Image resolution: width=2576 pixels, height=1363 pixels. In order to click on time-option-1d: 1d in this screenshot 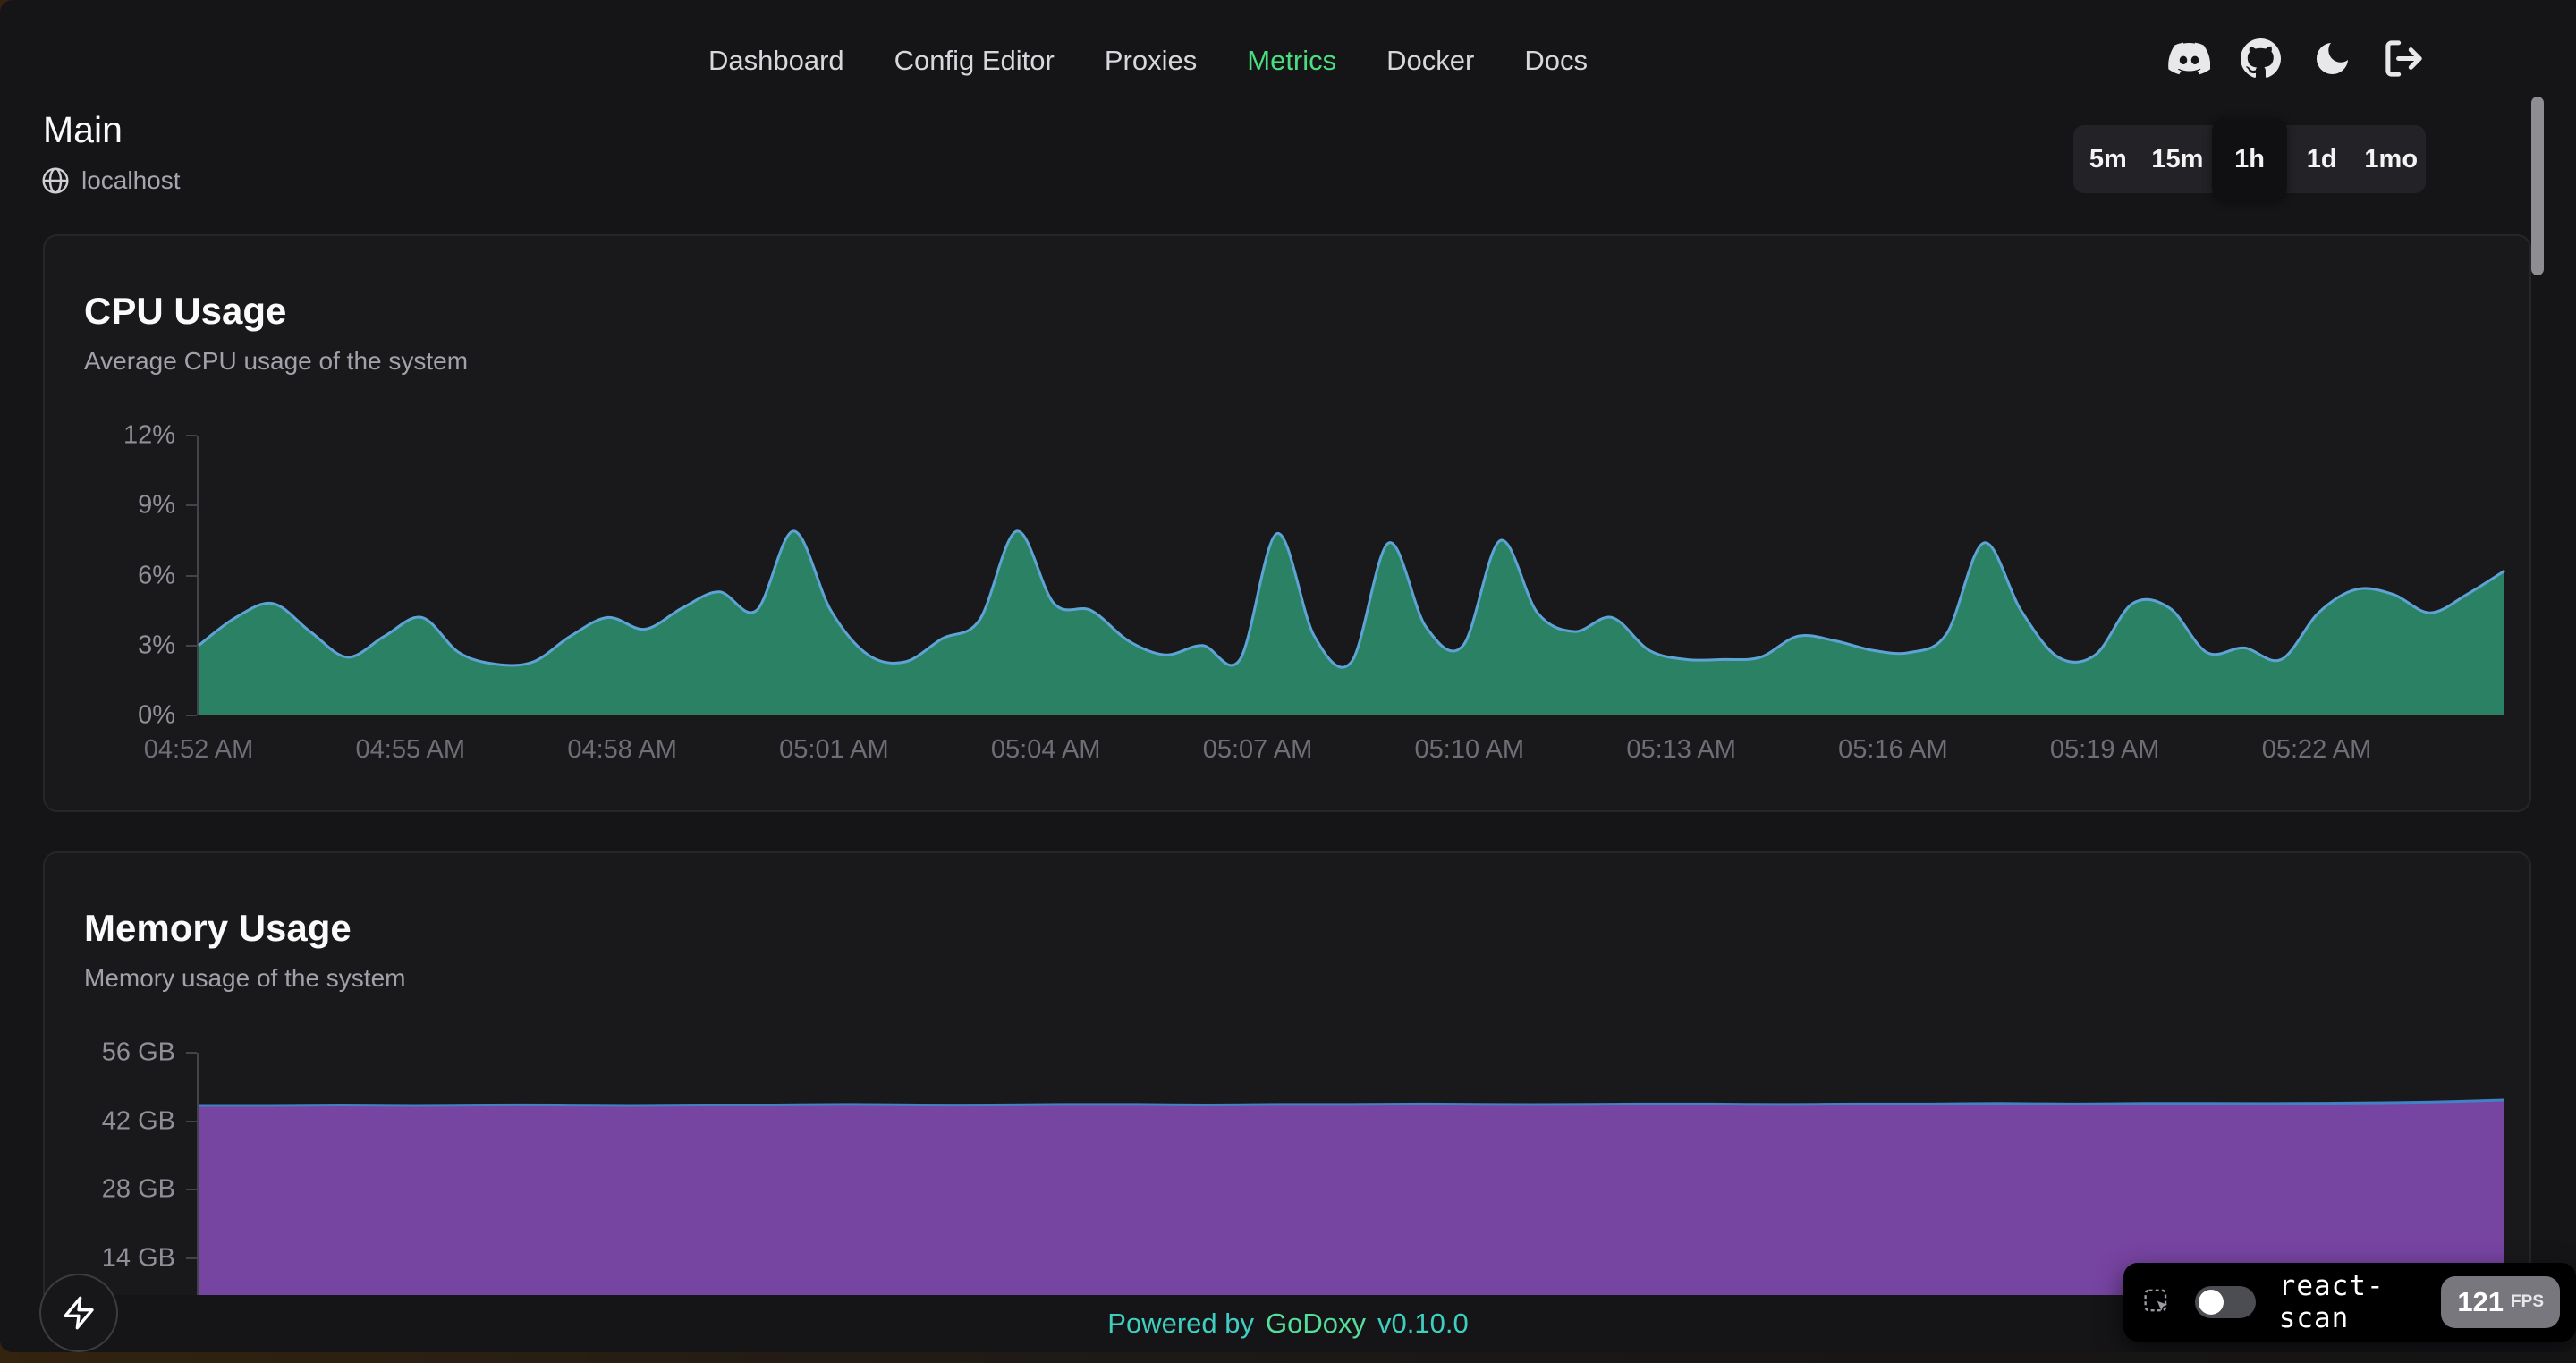, I will do `click(2321, 159)`.